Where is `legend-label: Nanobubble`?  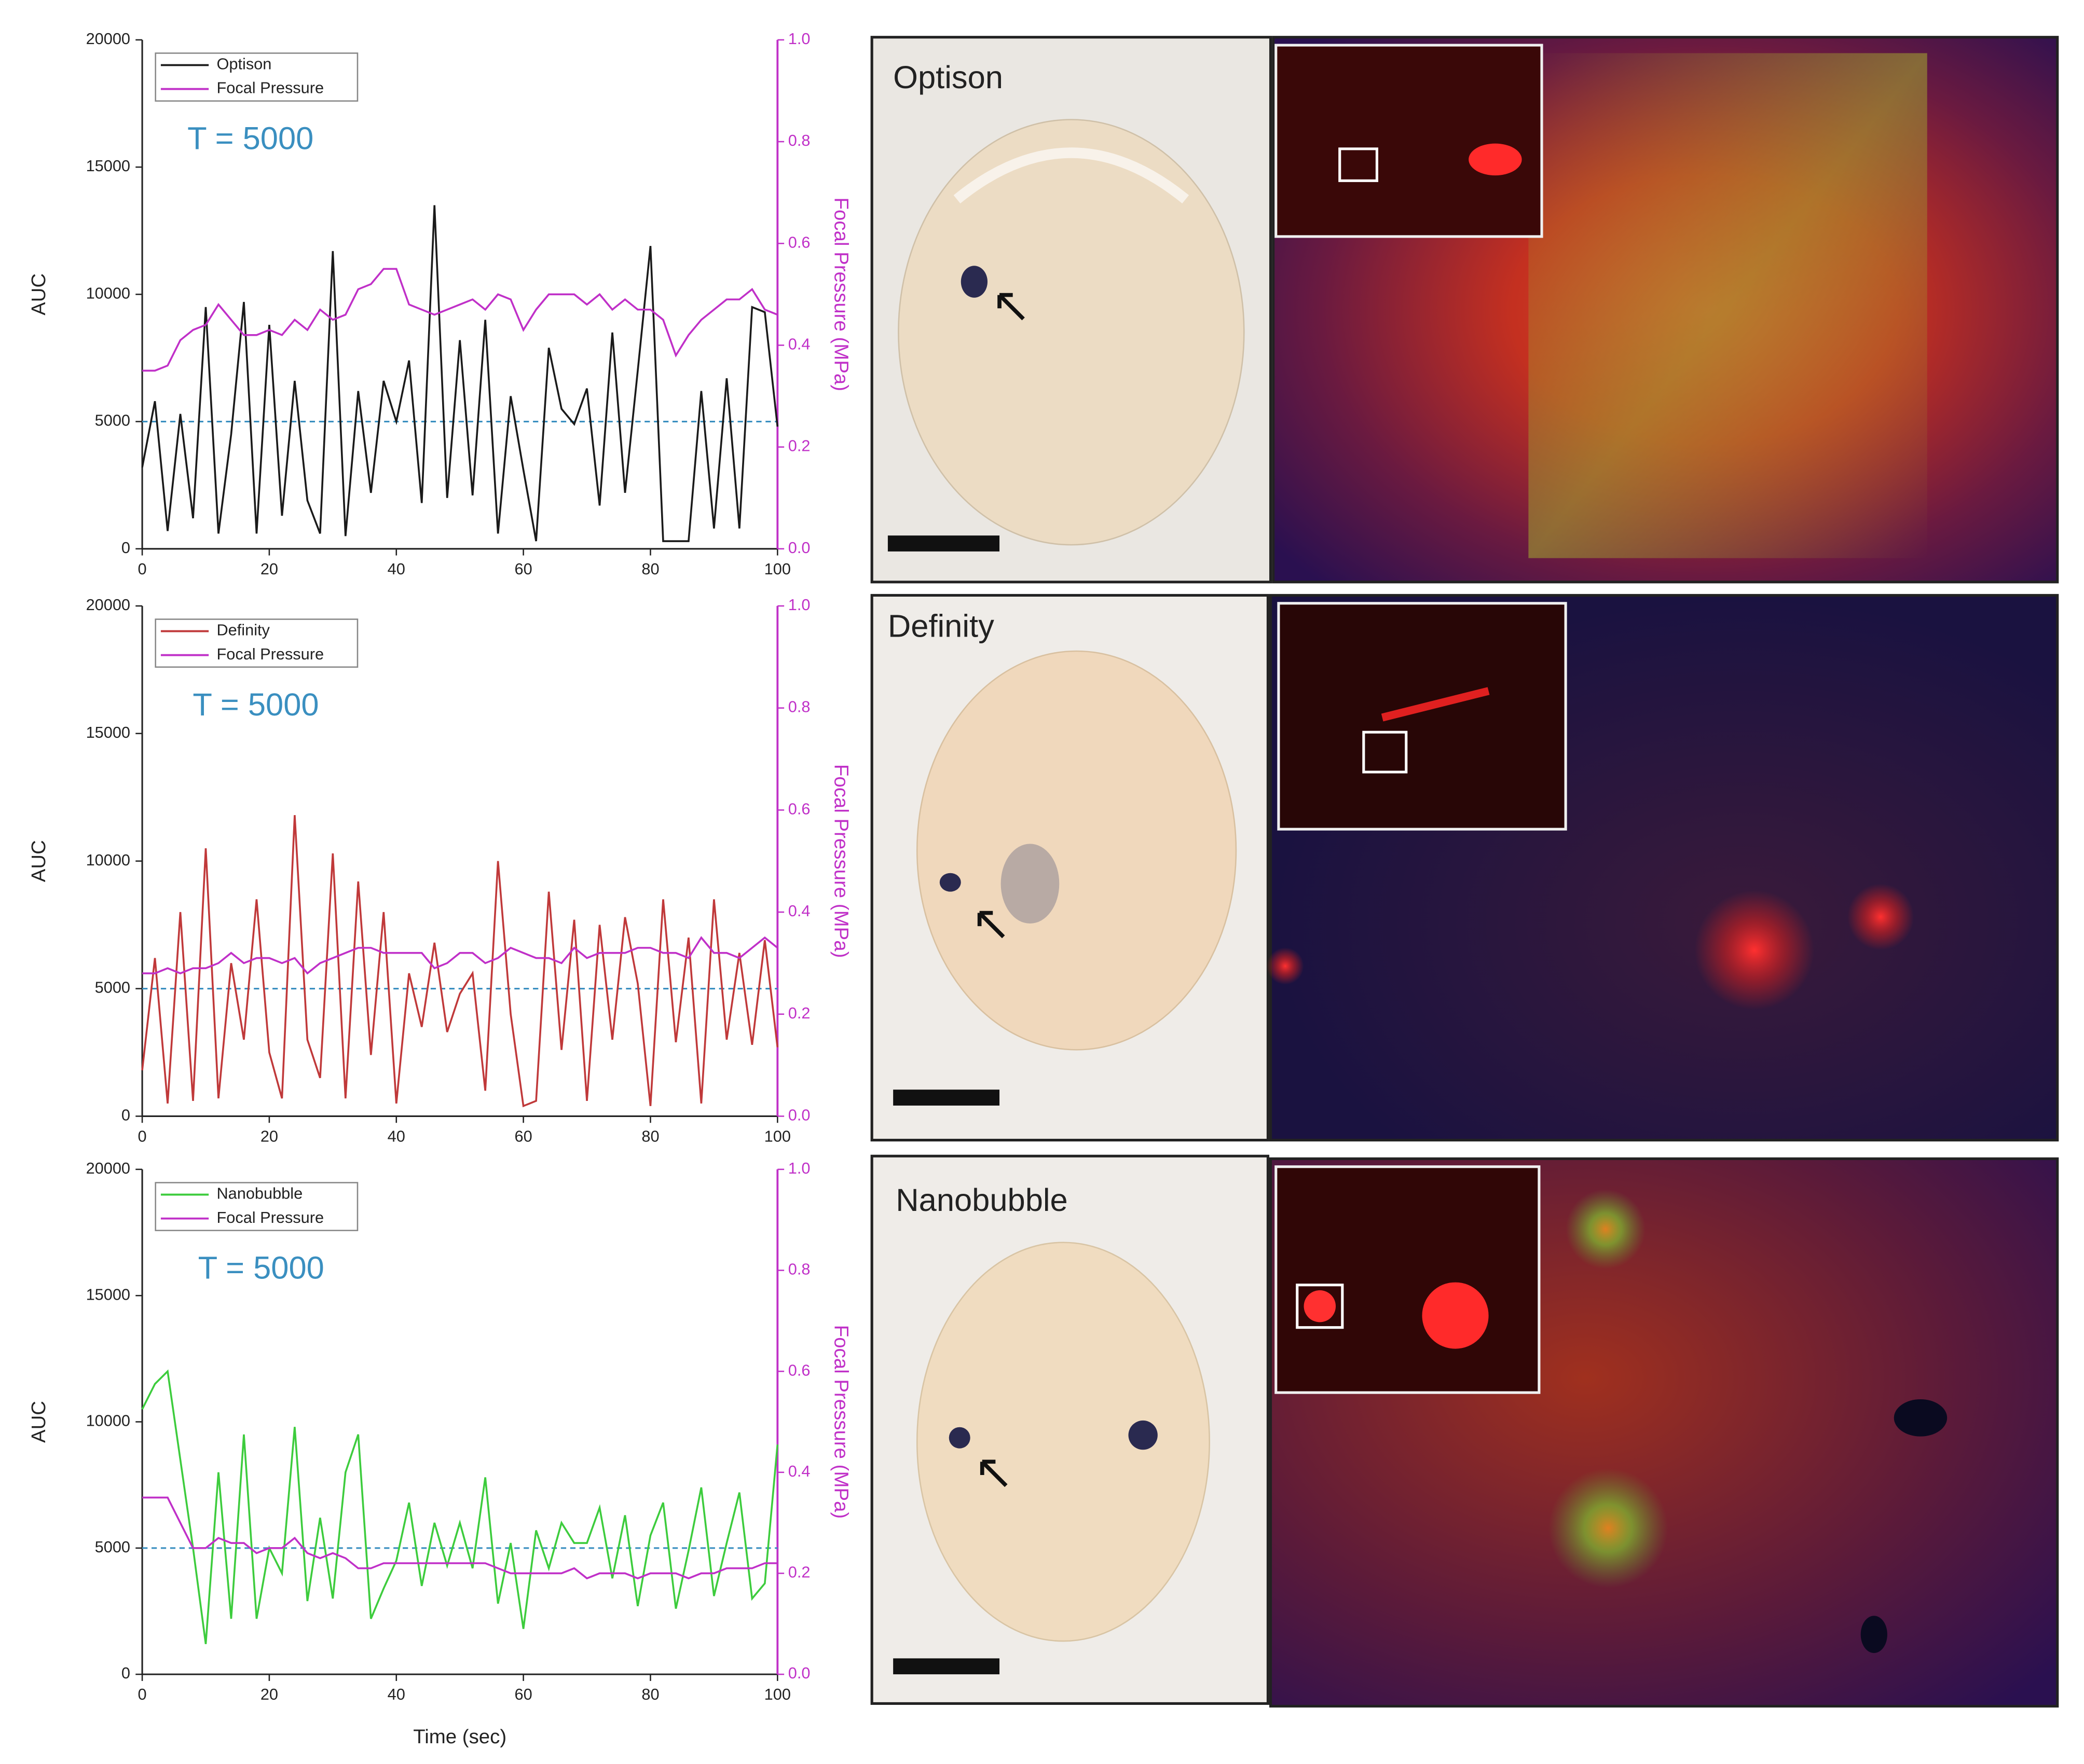
legend-label: Nanobubble is located at coordinates (259, 1193).